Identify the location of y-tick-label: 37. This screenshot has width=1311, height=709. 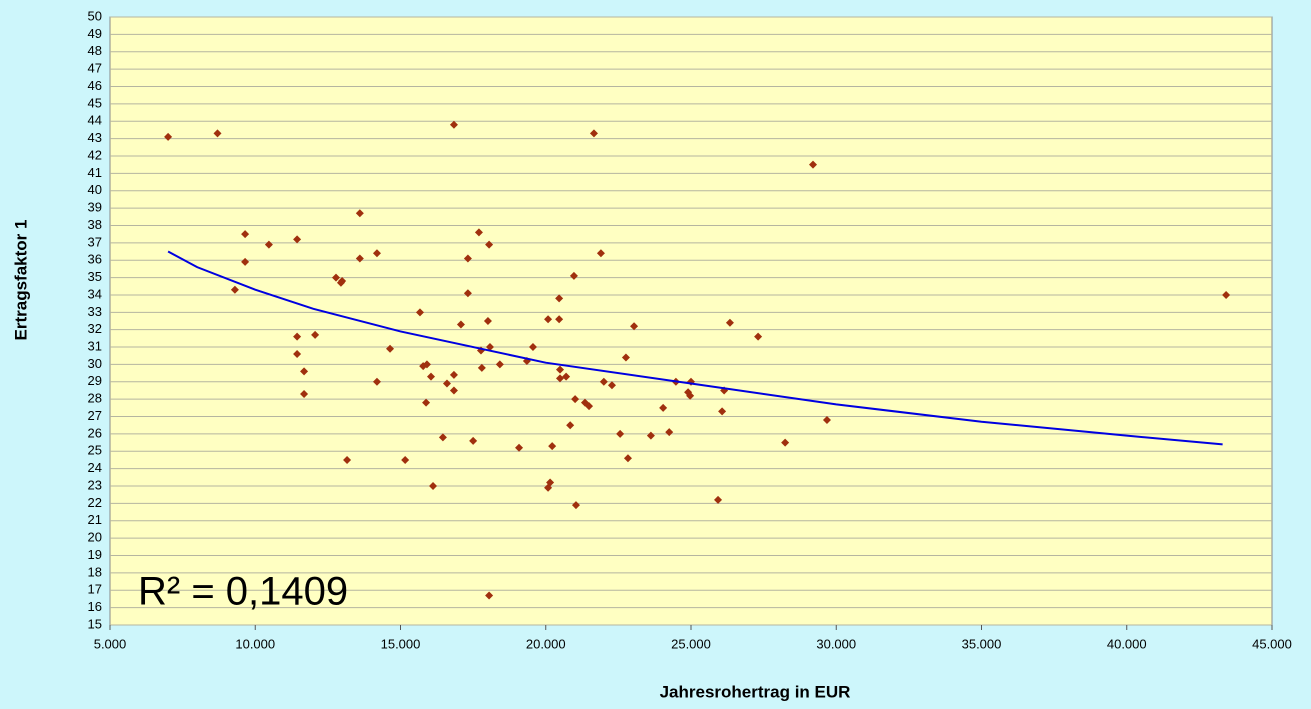
(95, 241).